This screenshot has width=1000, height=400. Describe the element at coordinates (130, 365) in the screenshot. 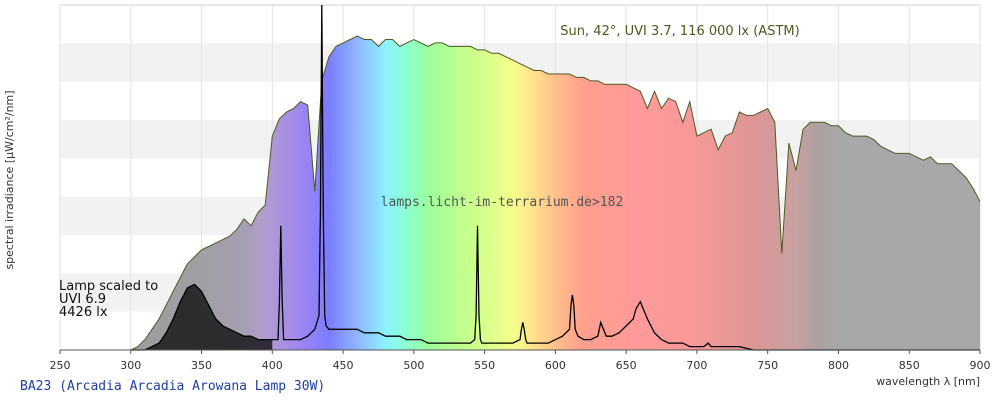

I see `x-tick-label: 300` at that location.